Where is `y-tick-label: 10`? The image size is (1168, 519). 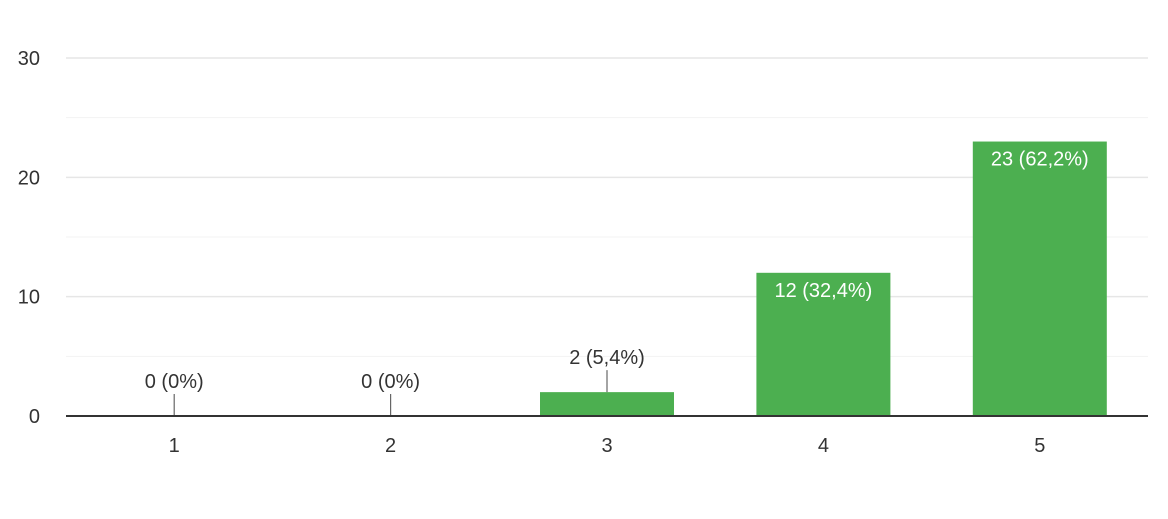 y-tick-label: 10 is located at coordinates (29, 298).